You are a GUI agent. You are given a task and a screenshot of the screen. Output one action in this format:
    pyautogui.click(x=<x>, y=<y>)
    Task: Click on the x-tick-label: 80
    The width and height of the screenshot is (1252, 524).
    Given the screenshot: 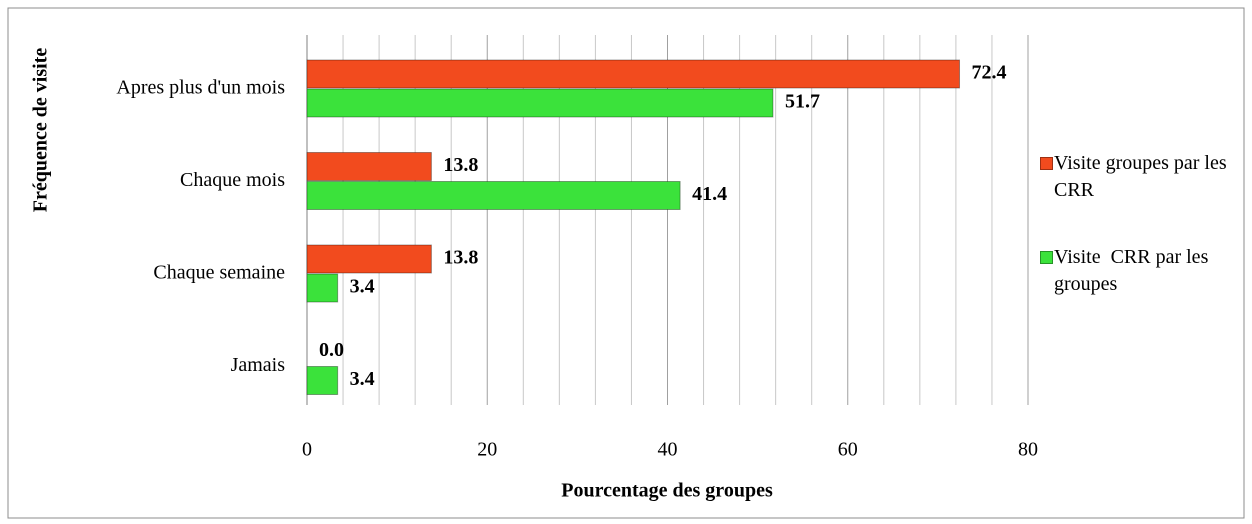 What is the action you would take?
    pyautogui.click(x=1028, y=450)
    